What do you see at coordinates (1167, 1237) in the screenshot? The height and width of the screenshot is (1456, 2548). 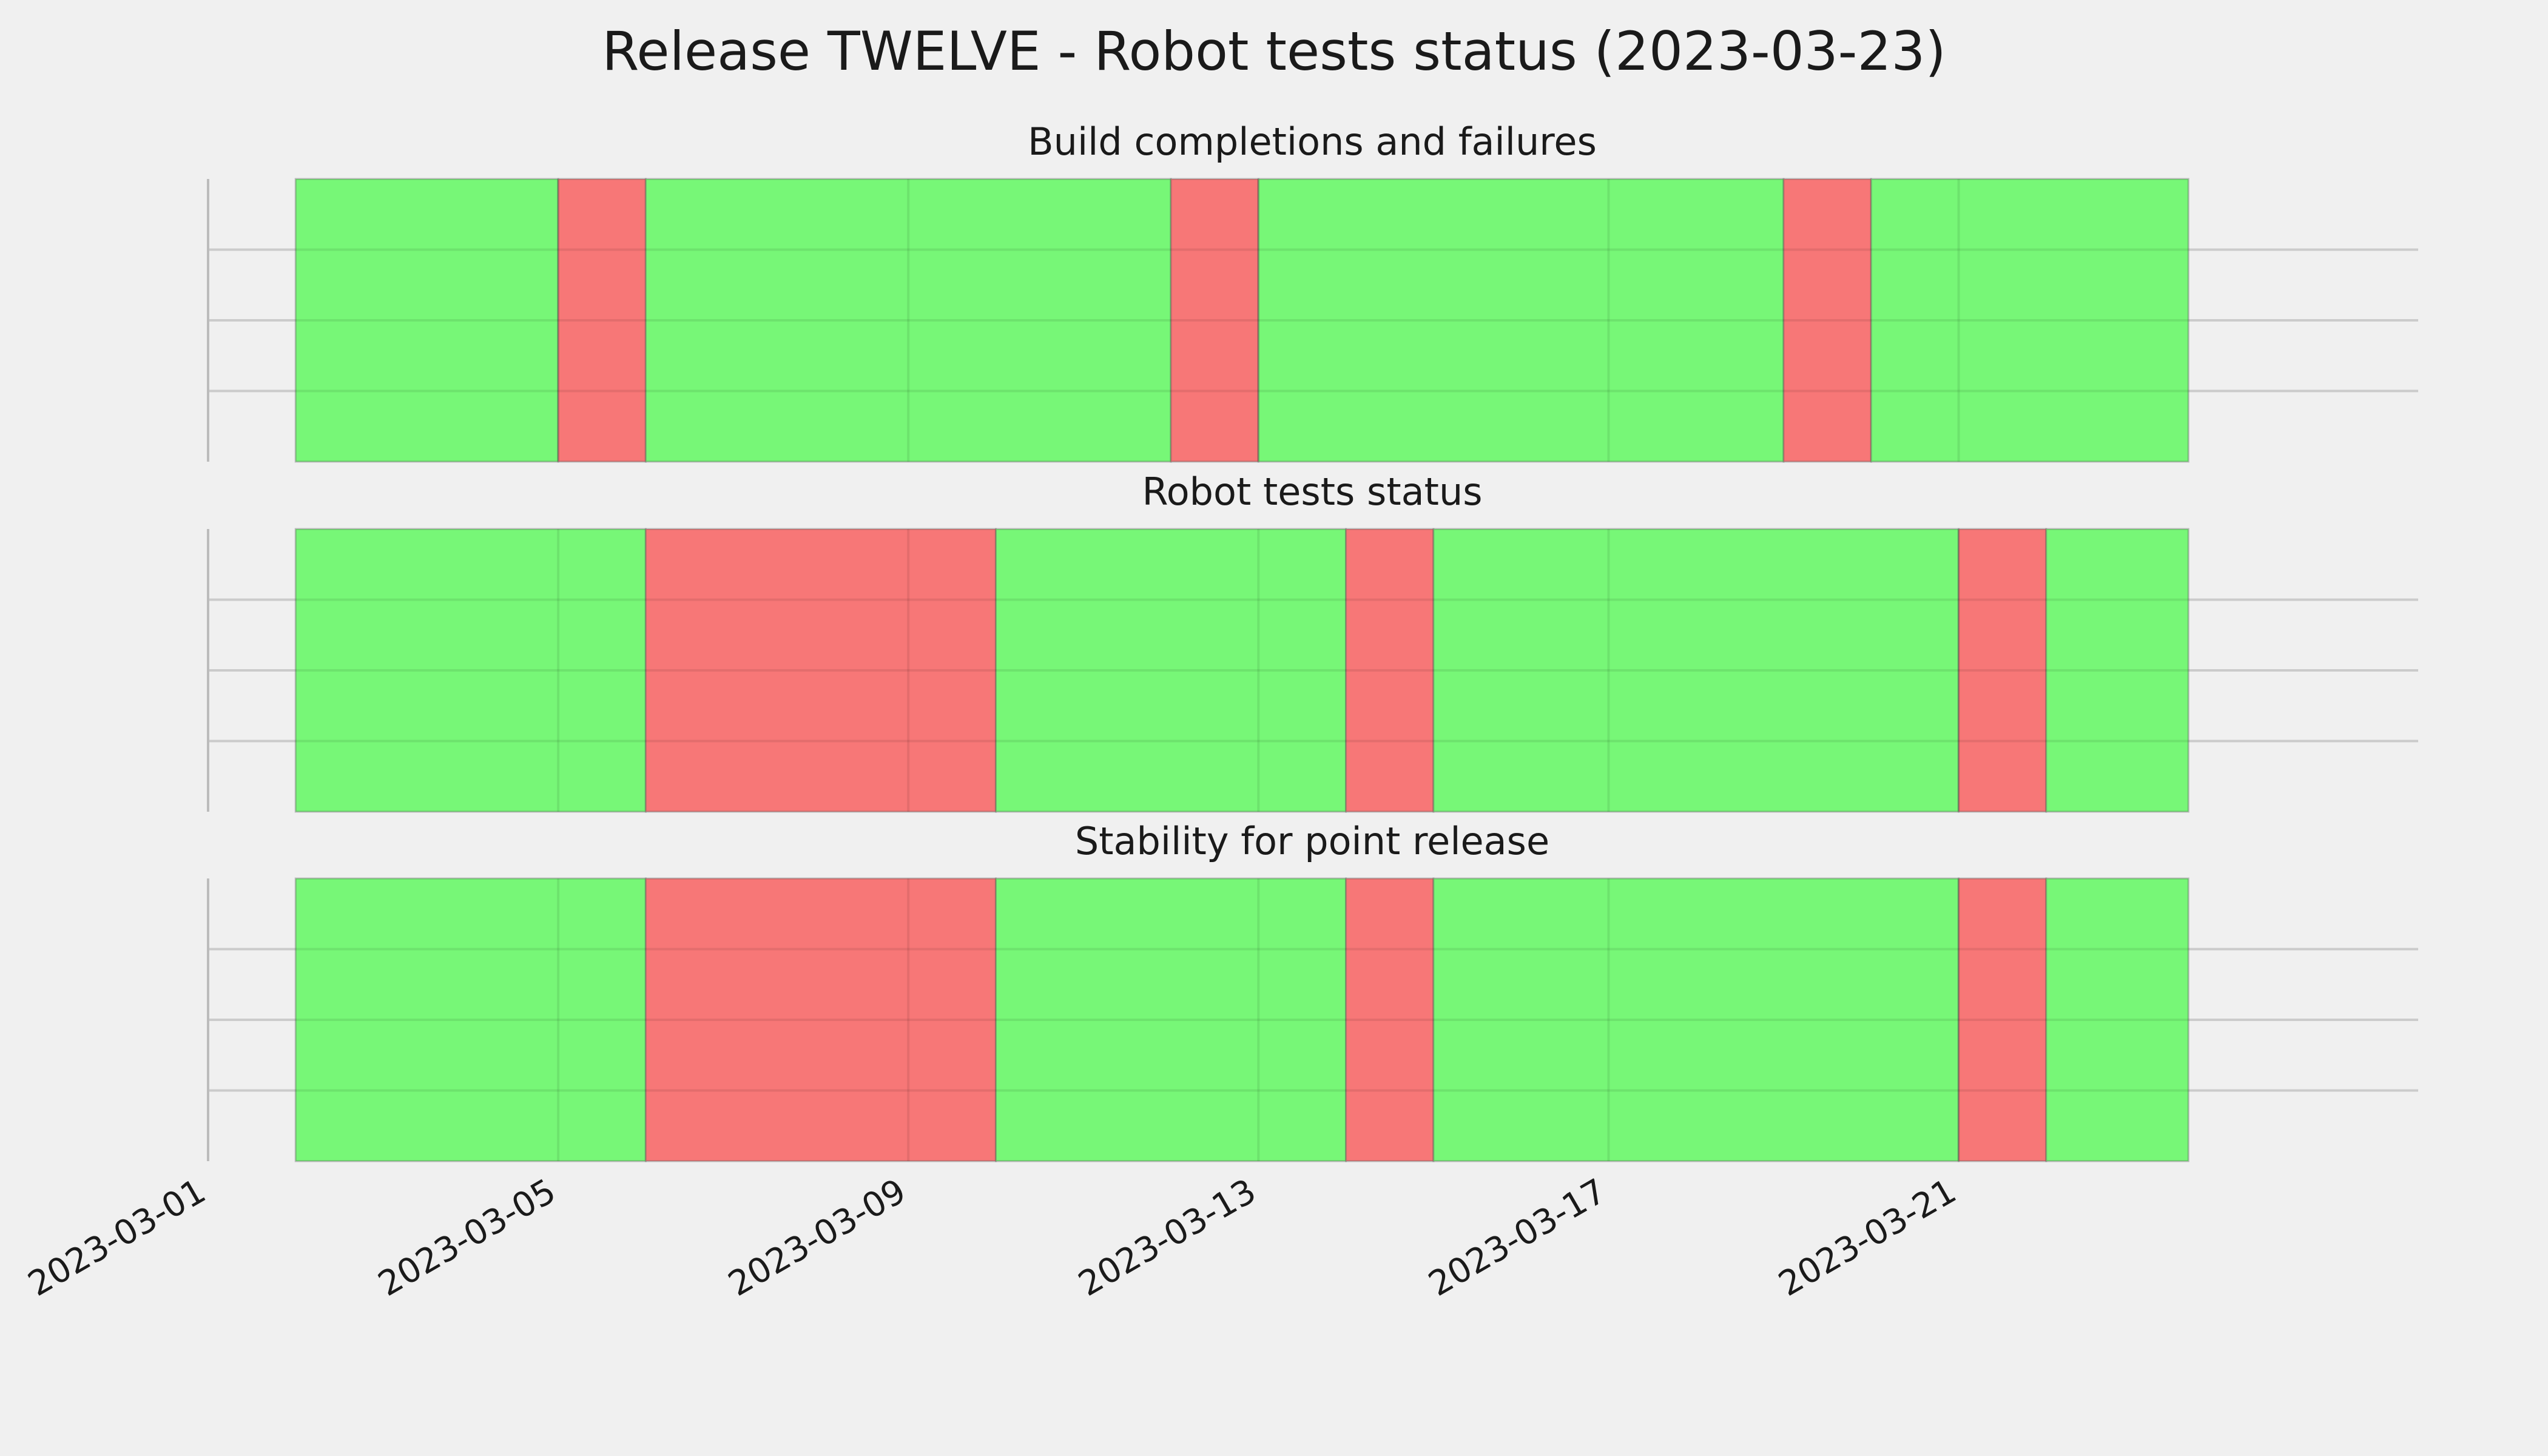 I see `x-tick-label: 2023-03-13` at bounding box center [1167, 1237].